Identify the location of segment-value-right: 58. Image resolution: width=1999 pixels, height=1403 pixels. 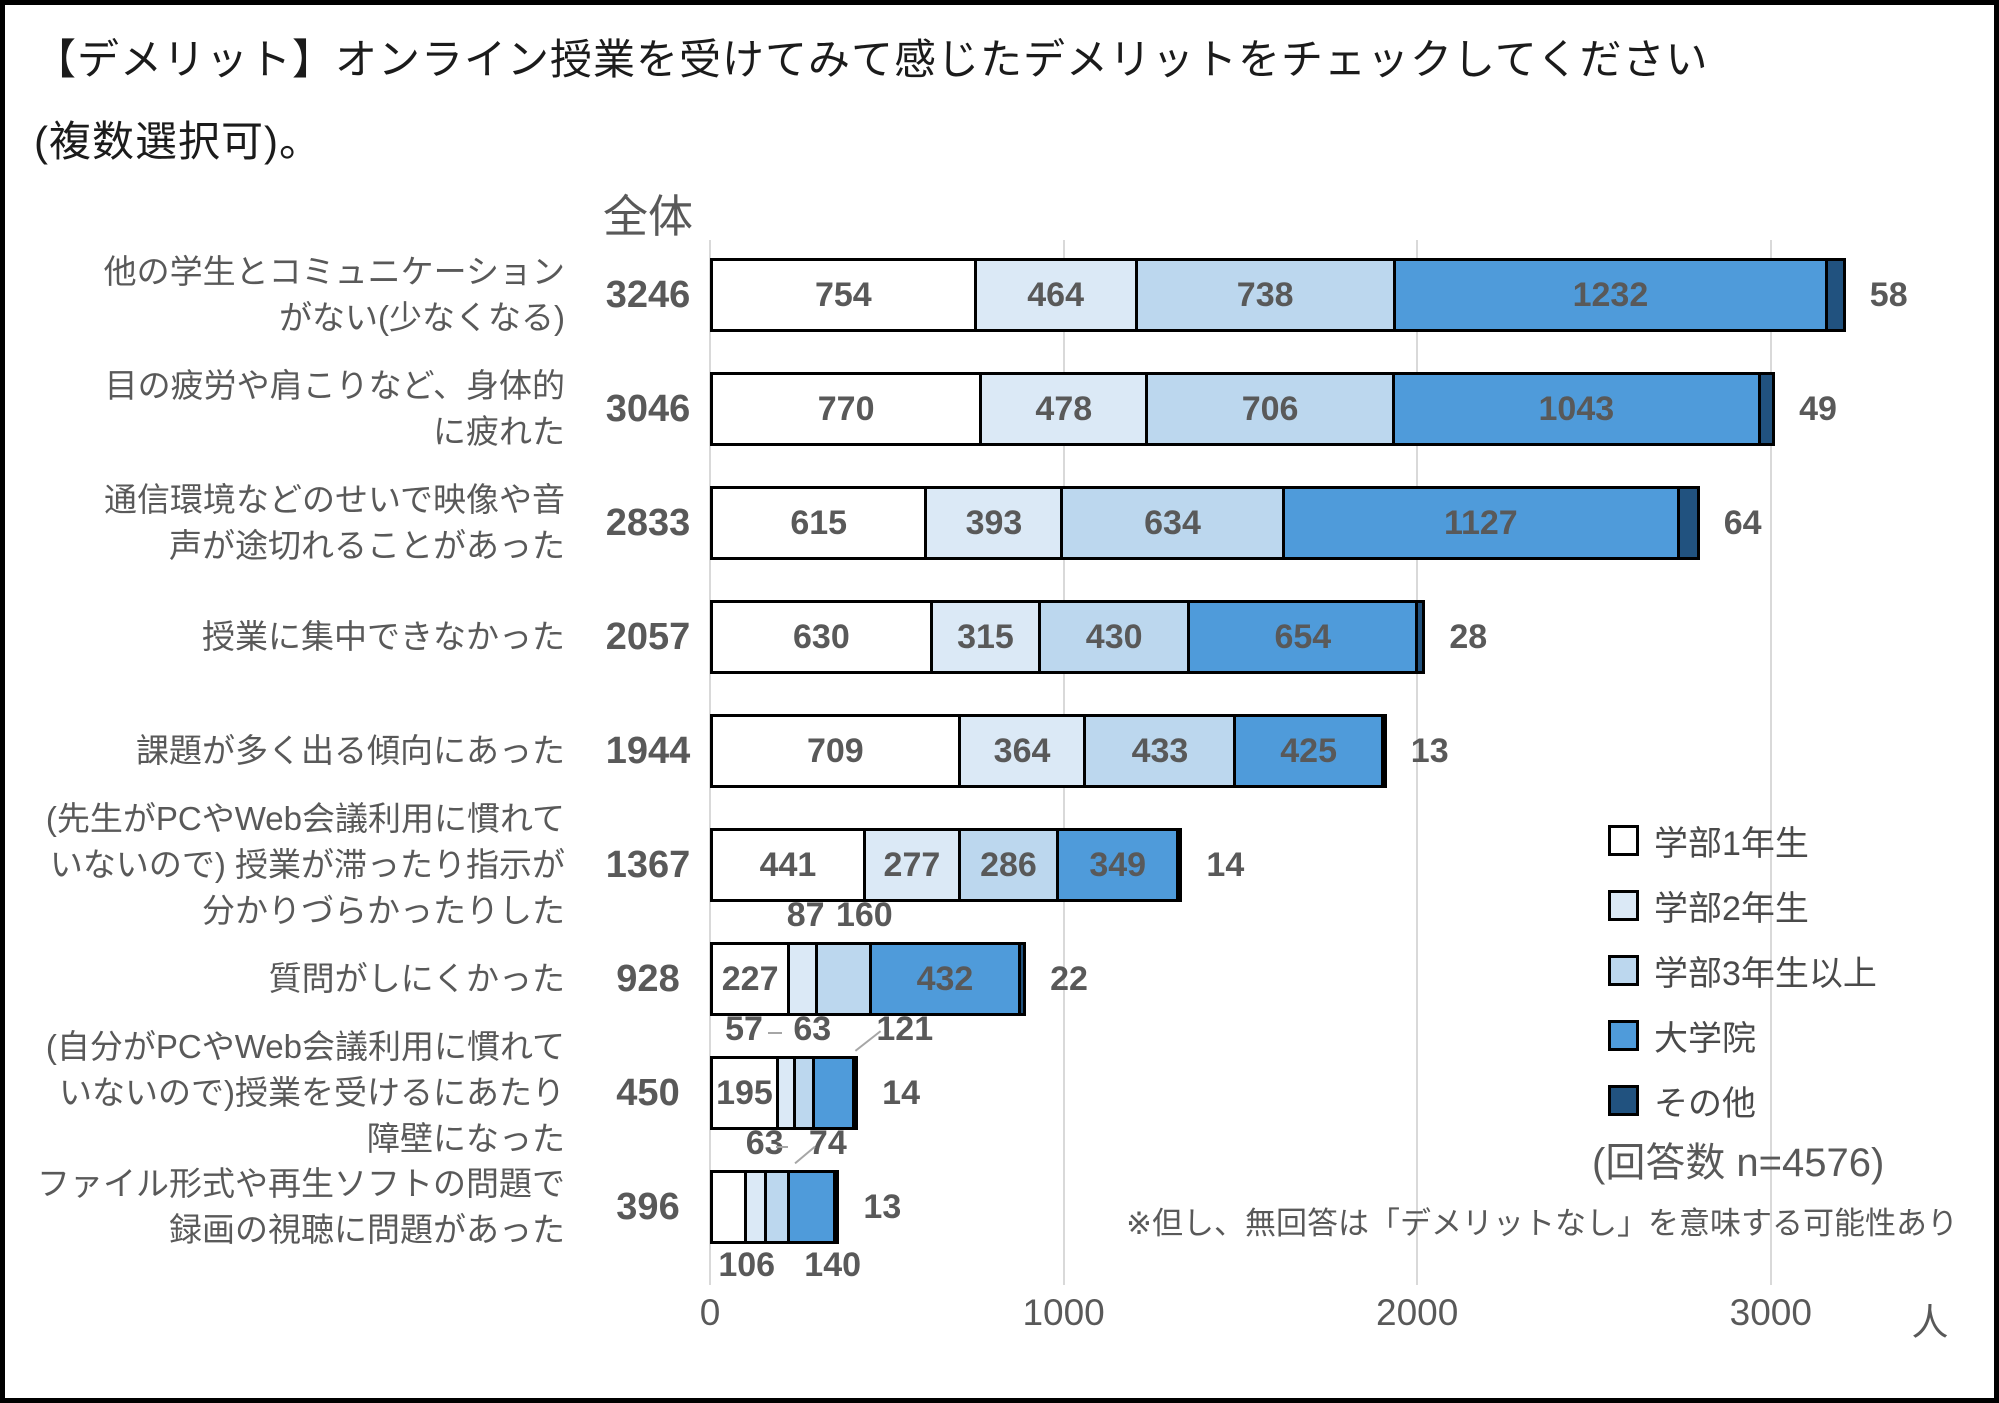
(1888, 294).